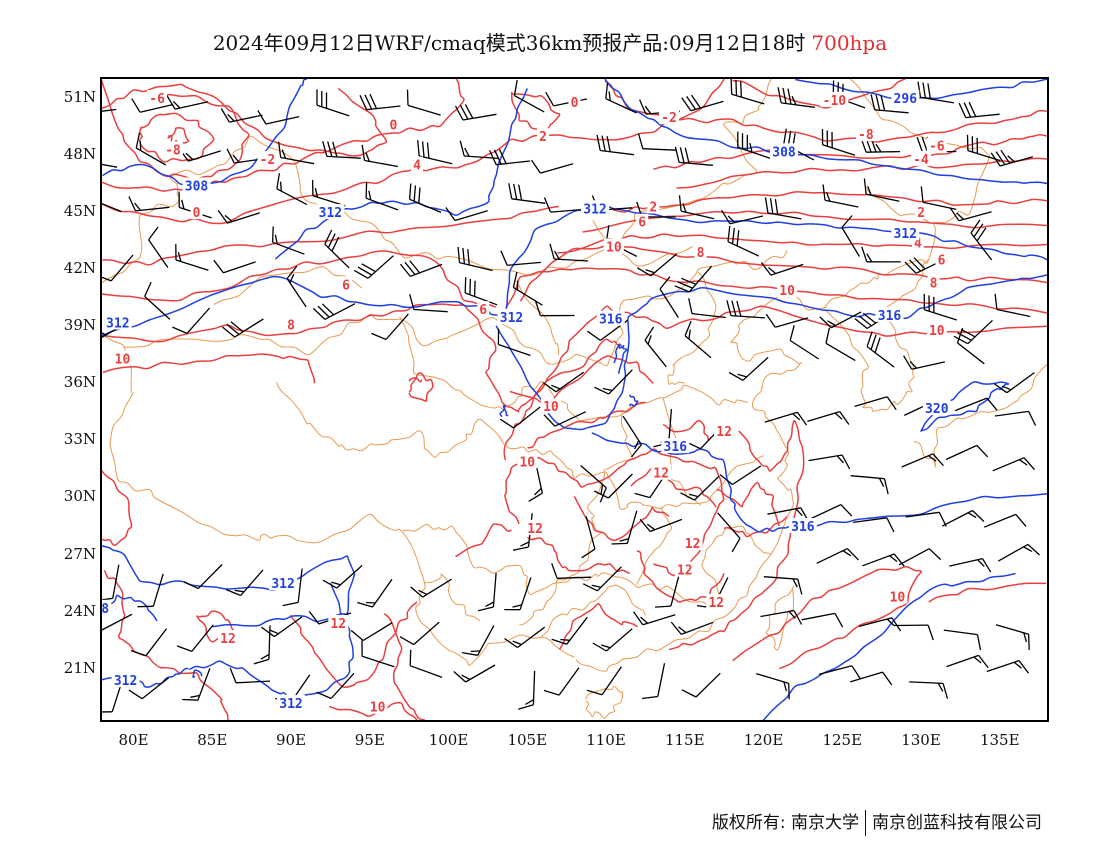 The width and height of the screenshot is (1100, 850). What do you see at coordinates (268, 160) in the screenshot?
I see `temperature-label: -2` at bounding box center [268, 160].